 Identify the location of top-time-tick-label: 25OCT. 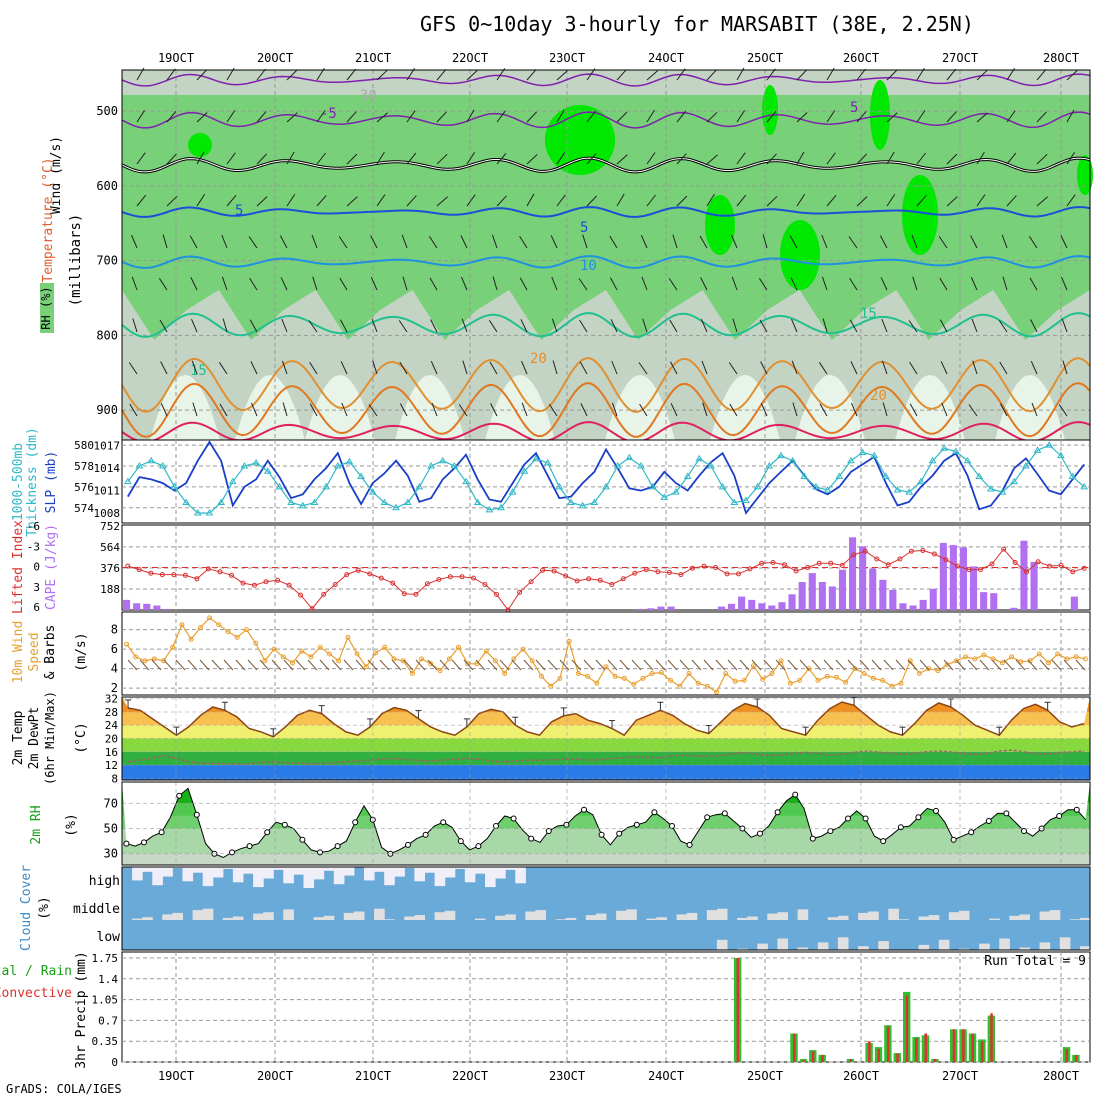
(765, 58).